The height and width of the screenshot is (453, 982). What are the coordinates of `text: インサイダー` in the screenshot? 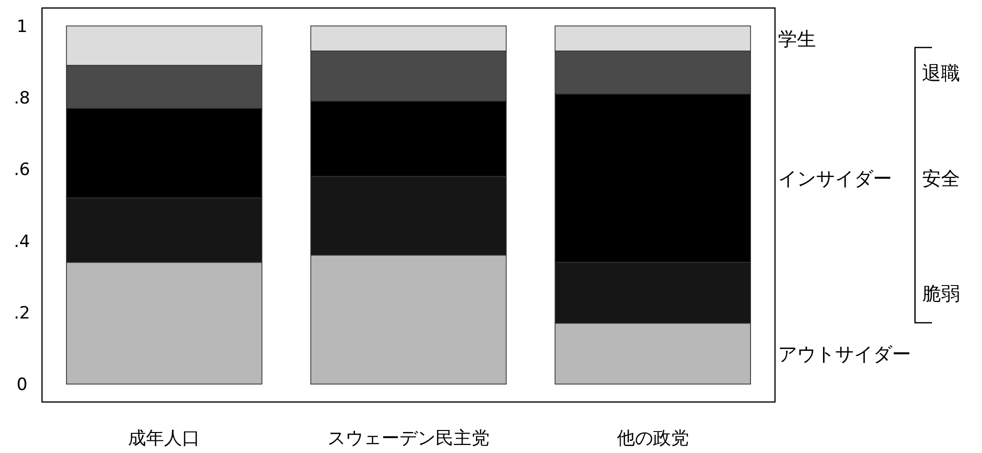 It's located at (835, 179).